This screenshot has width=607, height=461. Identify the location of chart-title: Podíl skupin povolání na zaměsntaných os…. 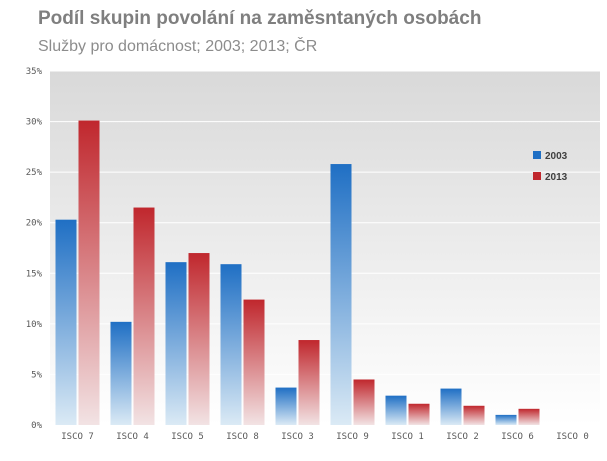
(260, 18).